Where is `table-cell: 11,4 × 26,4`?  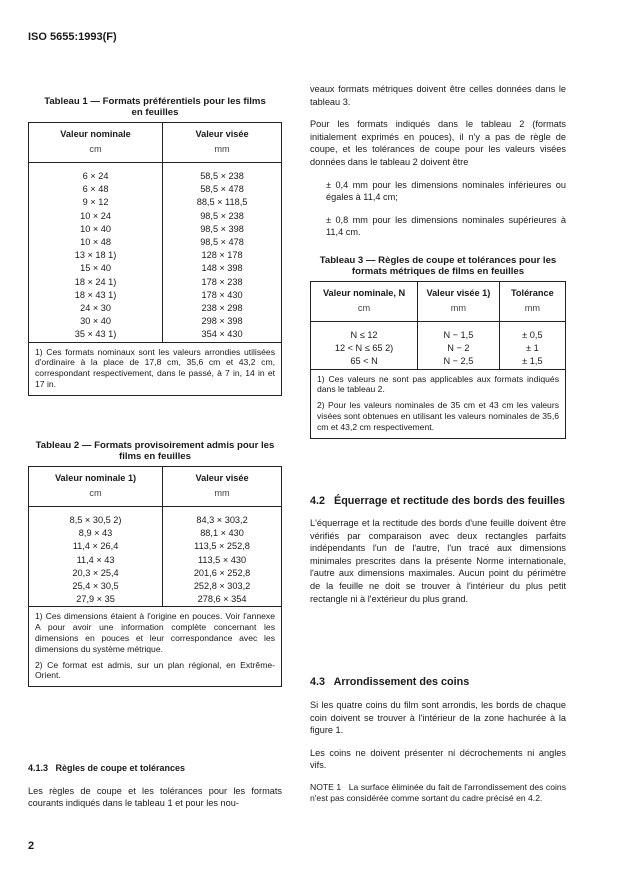
table-cell: 11,4 × 26,4 is located at coordinates (95, 546).